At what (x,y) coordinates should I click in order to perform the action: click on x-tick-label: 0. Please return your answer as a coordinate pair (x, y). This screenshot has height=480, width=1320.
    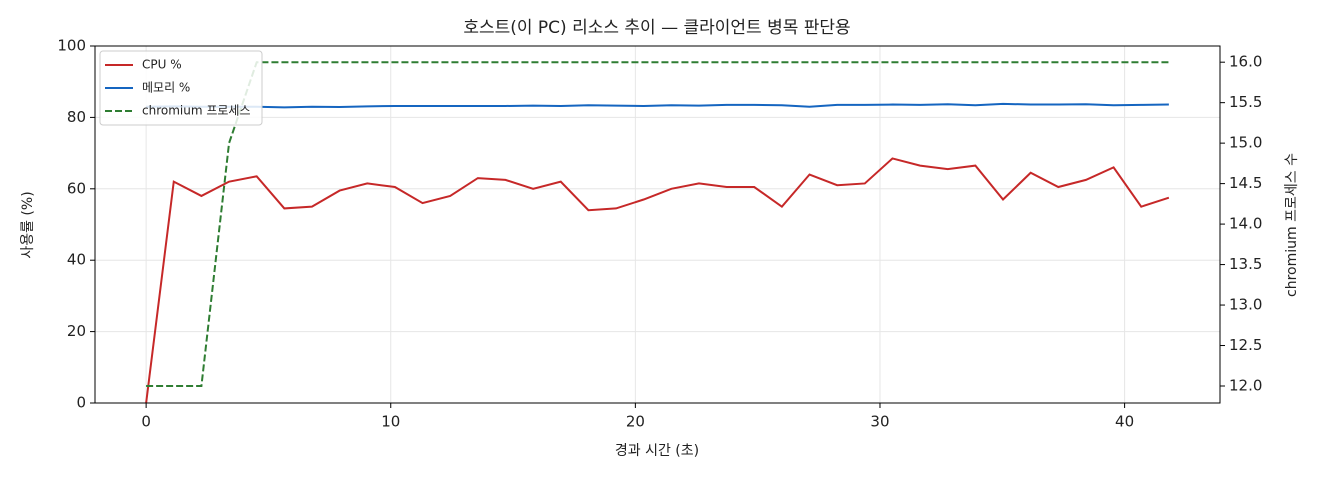
    Looking at the image, I should click on (146, 422).